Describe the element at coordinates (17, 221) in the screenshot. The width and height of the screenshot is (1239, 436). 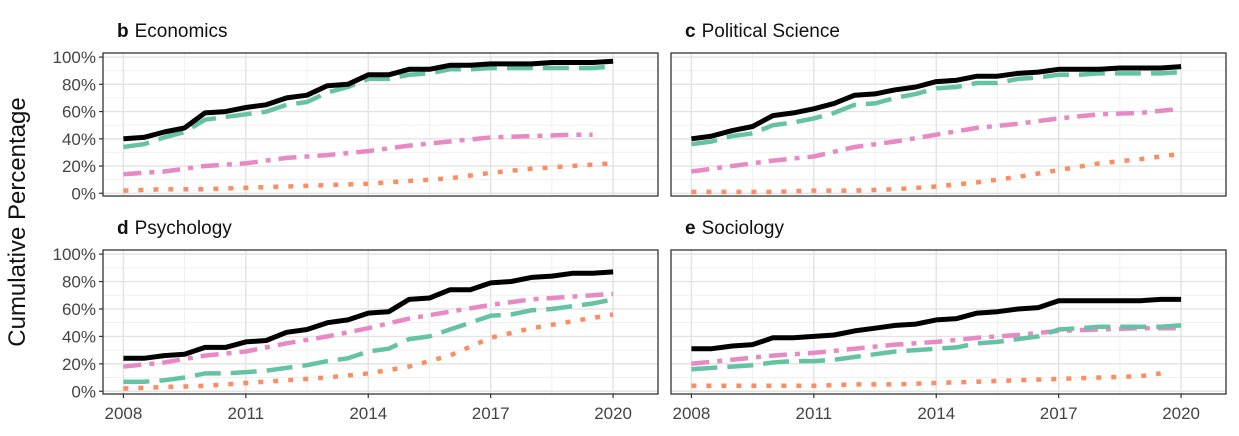
I see `y-axis-label: Cumulative Percentage` at that location.